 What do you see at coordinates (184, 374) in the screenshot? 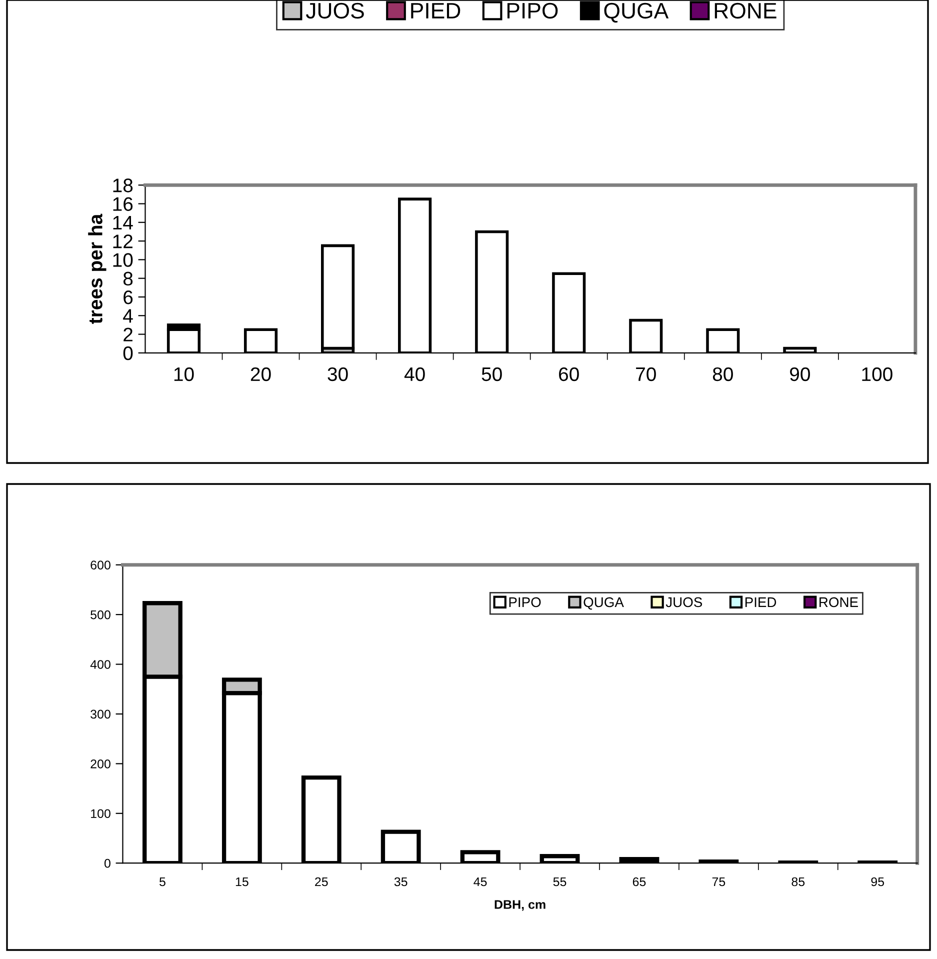
I see `x-tick-label: 10` at bounding box center [184, 374].